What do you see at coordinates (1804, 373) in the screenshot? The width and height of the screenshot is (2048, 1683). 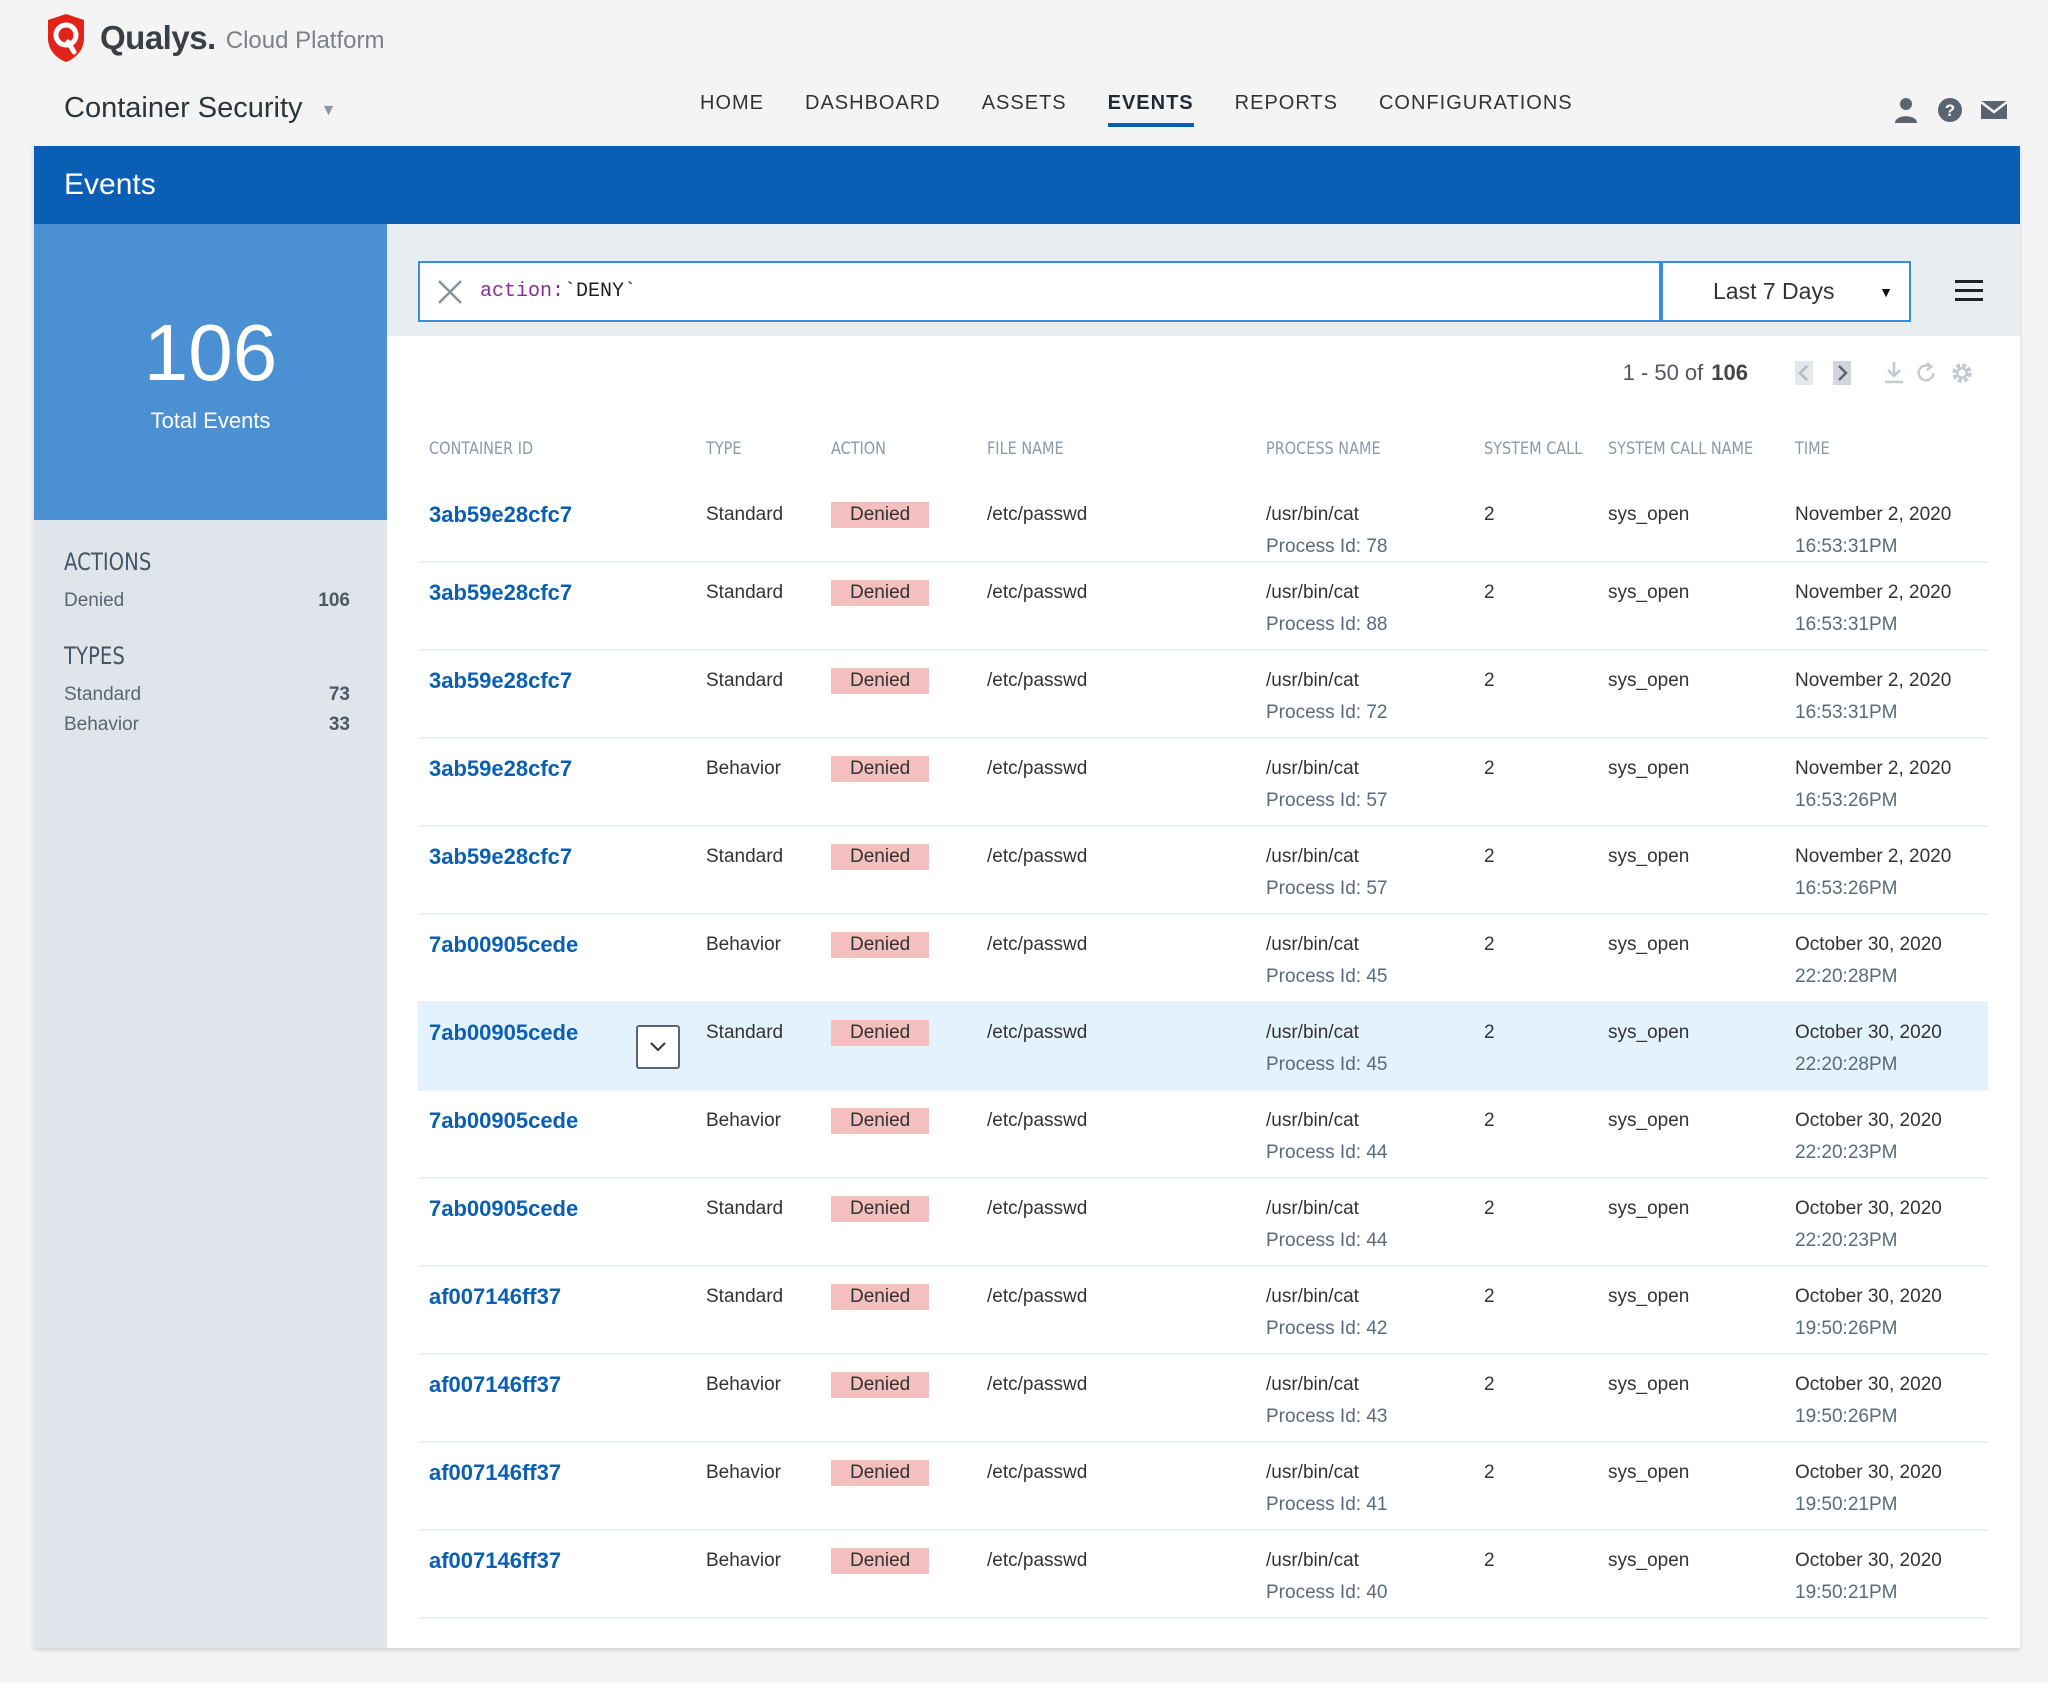 I see `previous-page-icon` at bounding box center [1804, 373].